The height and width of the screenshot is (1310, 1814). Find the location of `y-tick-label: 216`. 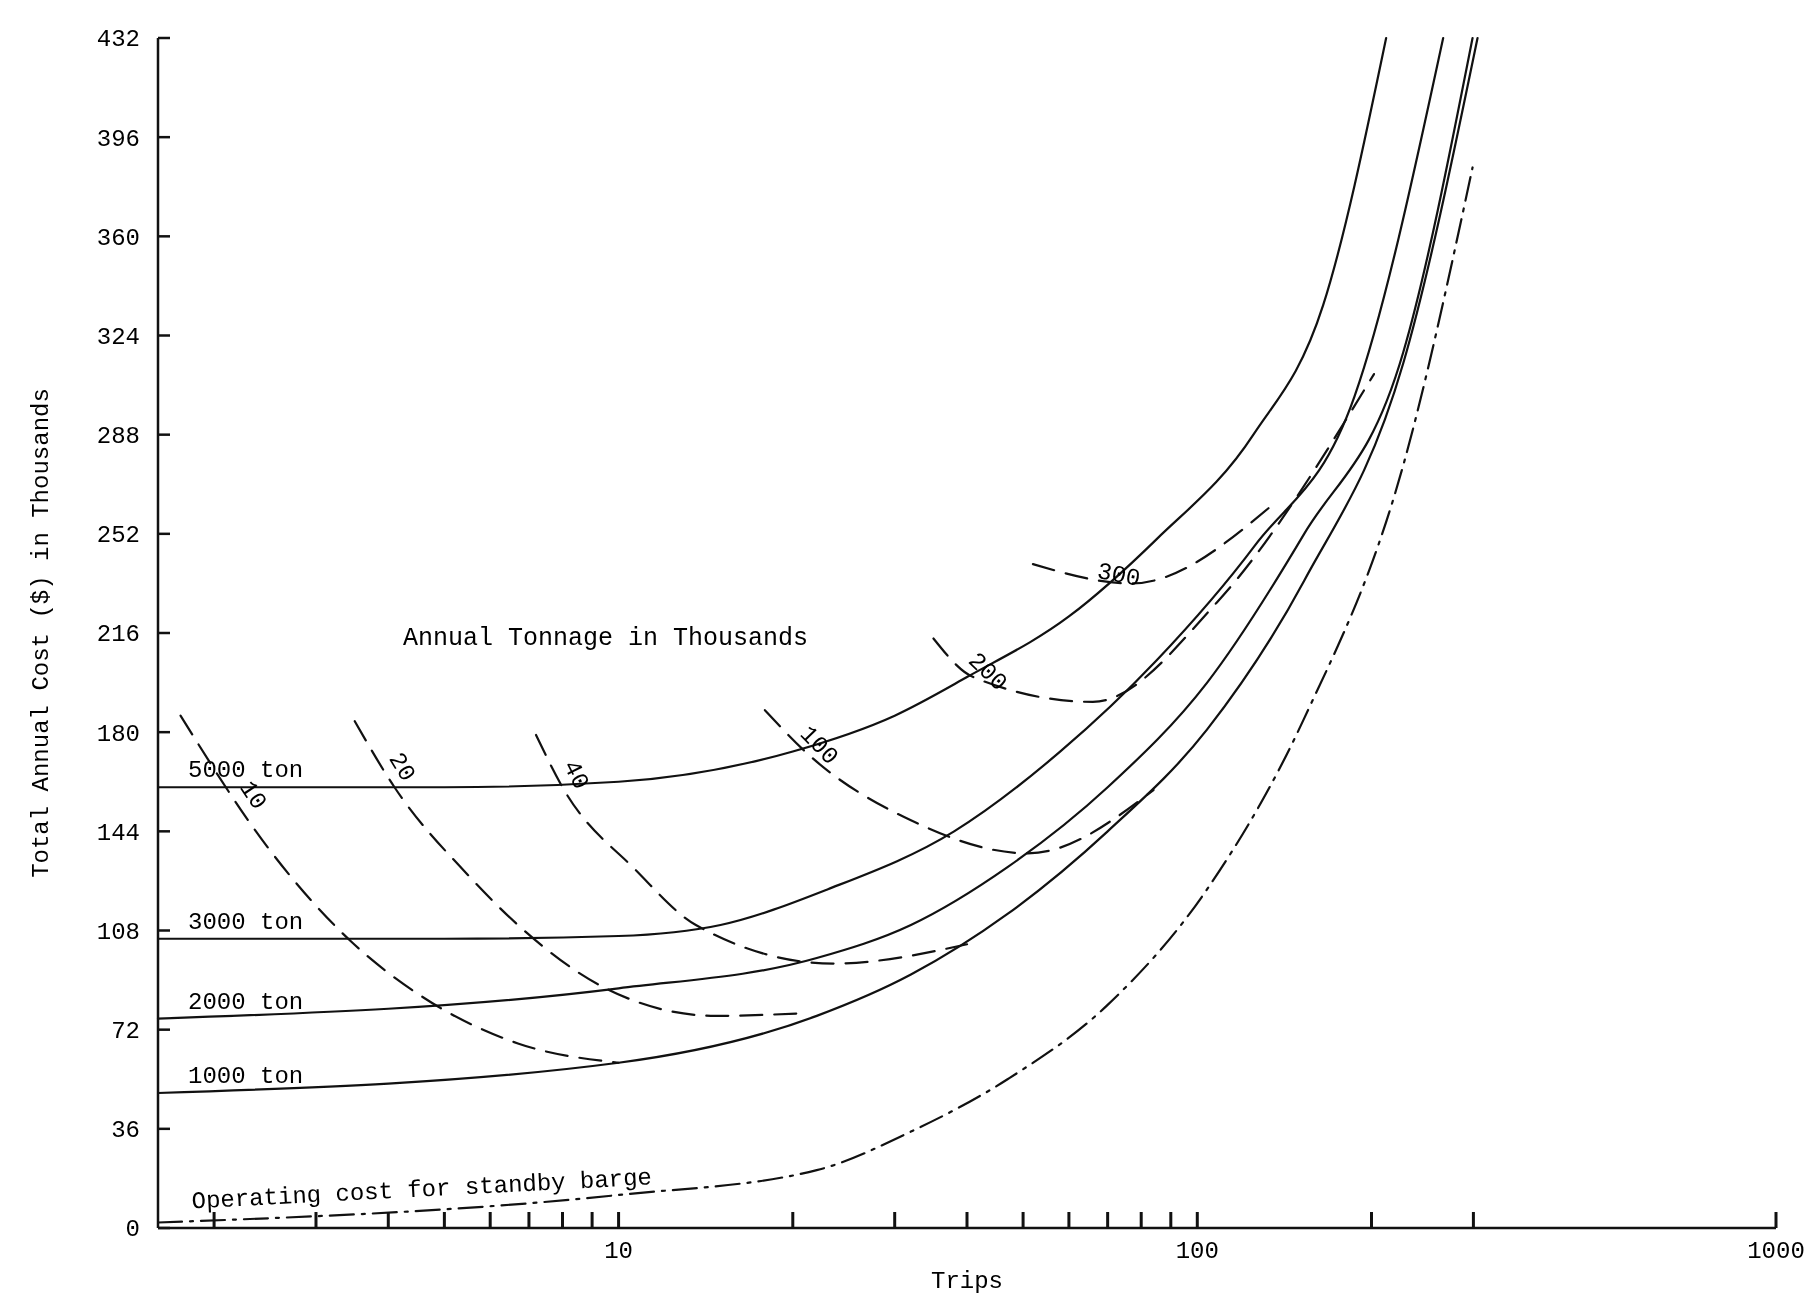

y-tick-label: 216 is located at coordinates (118, 635).